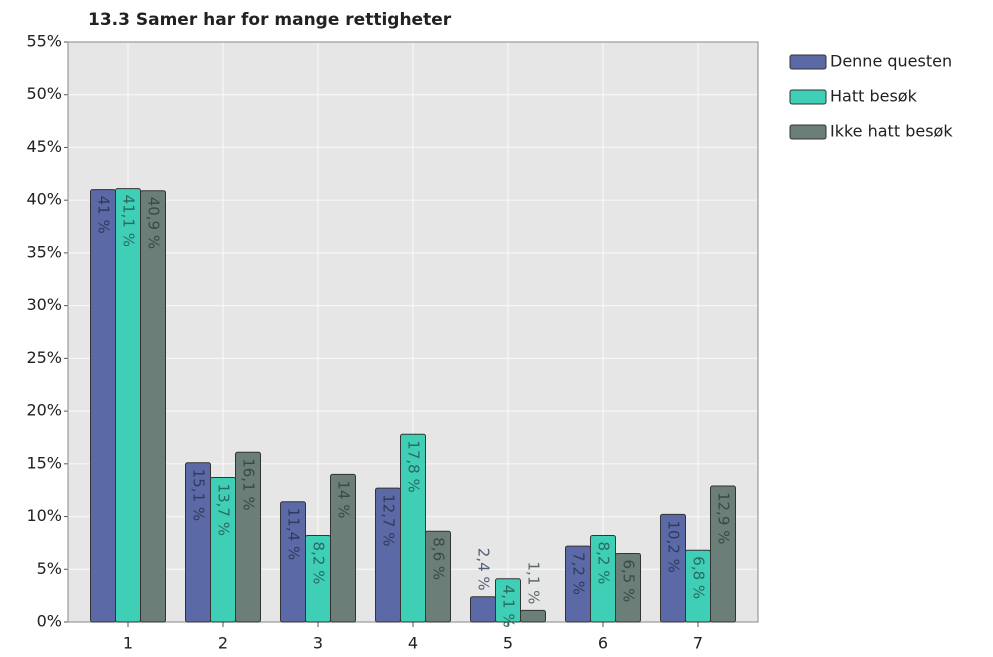 This screenshot has width=993, height=657. Describe the element at coordinates (44, 357) in the screenshot. I see `y-tick-label: 25%` at that location.